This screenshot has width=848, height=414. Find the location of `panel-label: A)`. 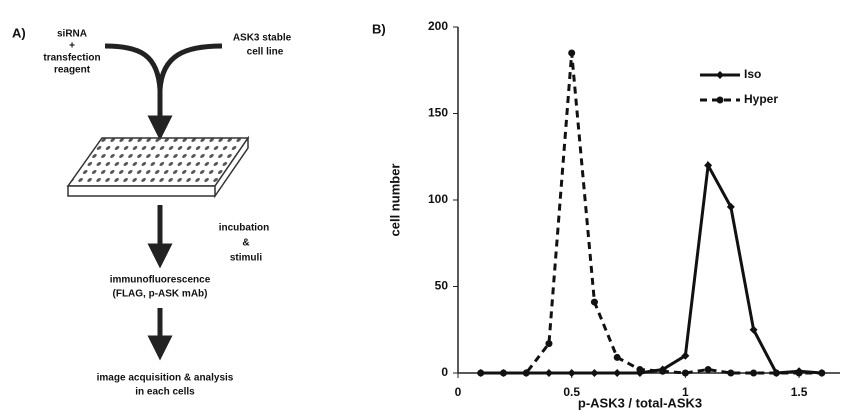

panel-label: A) is located at coordinates (19, 32).